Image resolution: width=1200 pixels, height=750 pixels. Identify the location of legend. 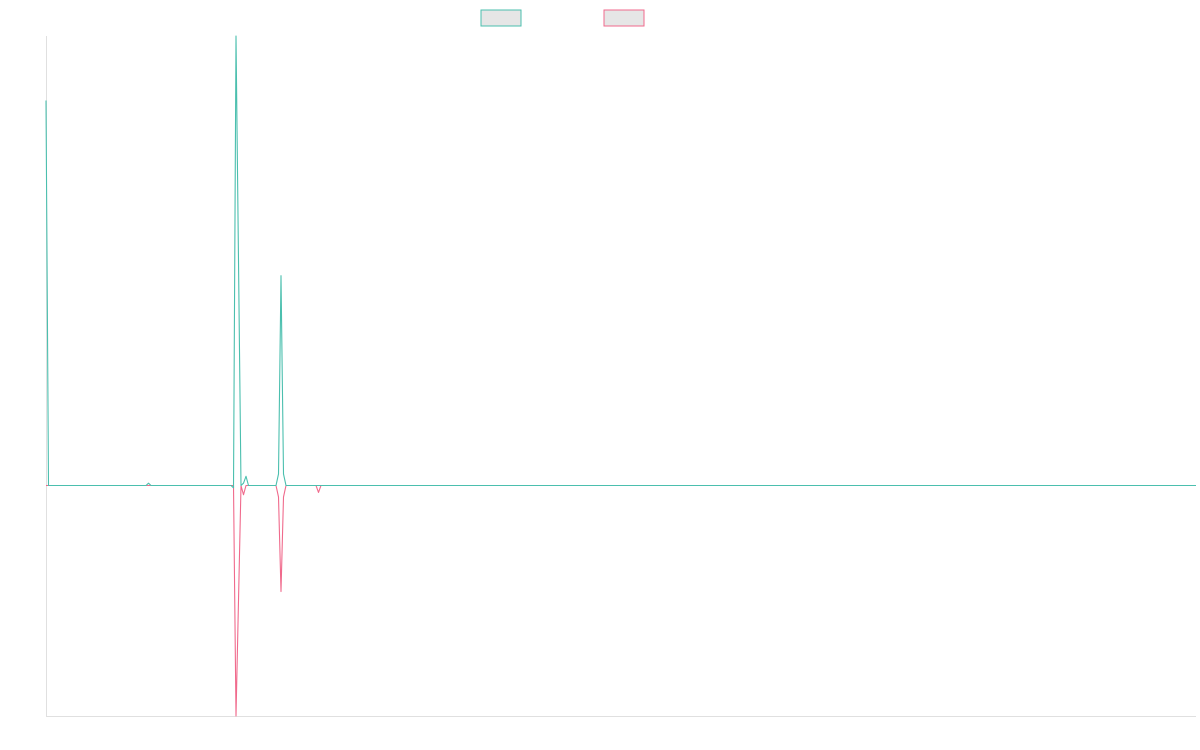
(562, 18).